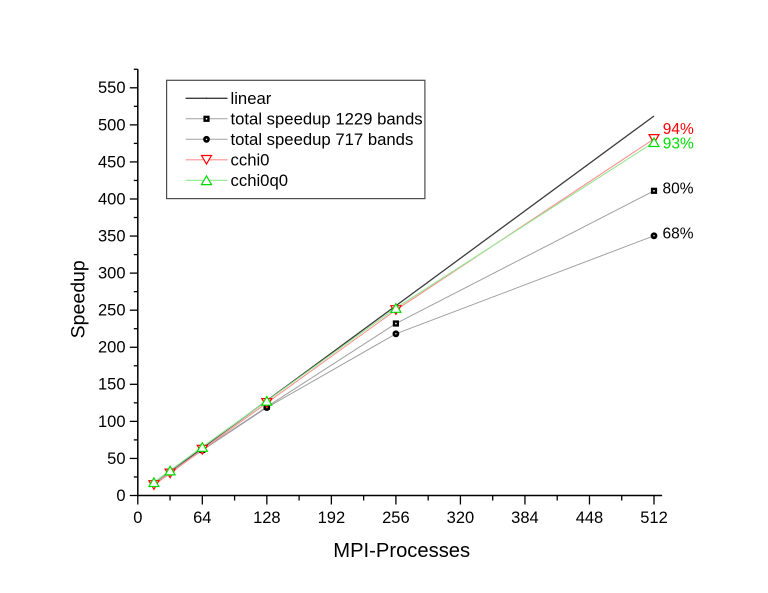 The image size is (768, 593). I want to click on svg-text: 250, so click(112, 311).